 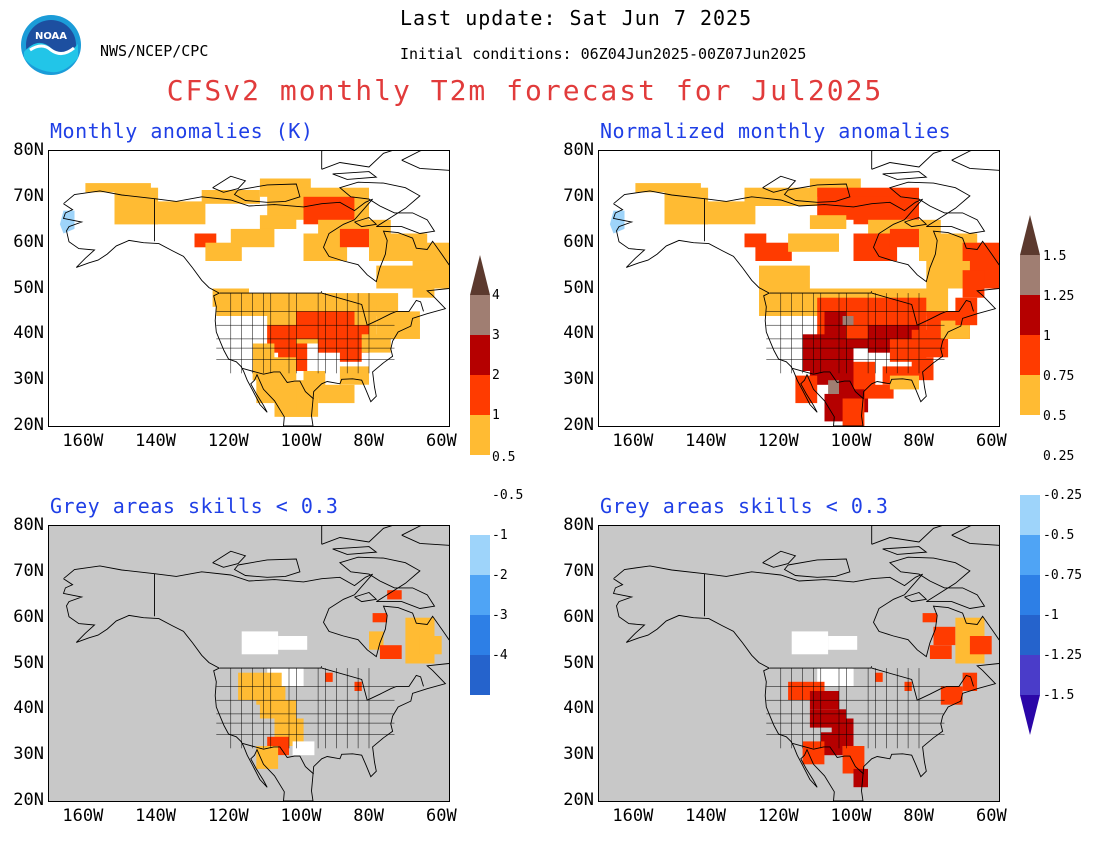 I want to click on colorbar-tick-label: -0.25, so click(x=1063, y=495).